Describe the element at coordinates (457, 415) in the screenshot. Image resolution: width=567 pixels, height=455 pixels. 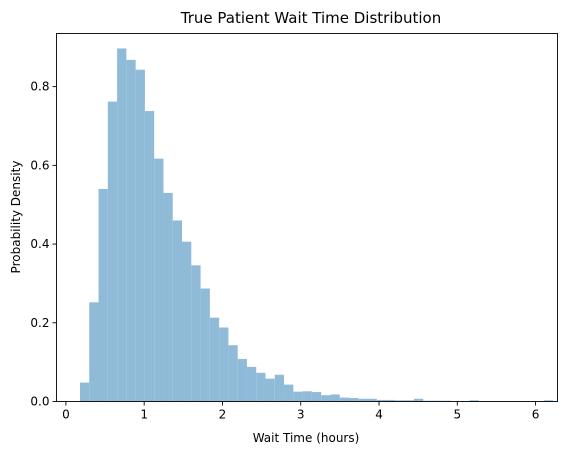
I see `x-tick-label: 5` at that location.